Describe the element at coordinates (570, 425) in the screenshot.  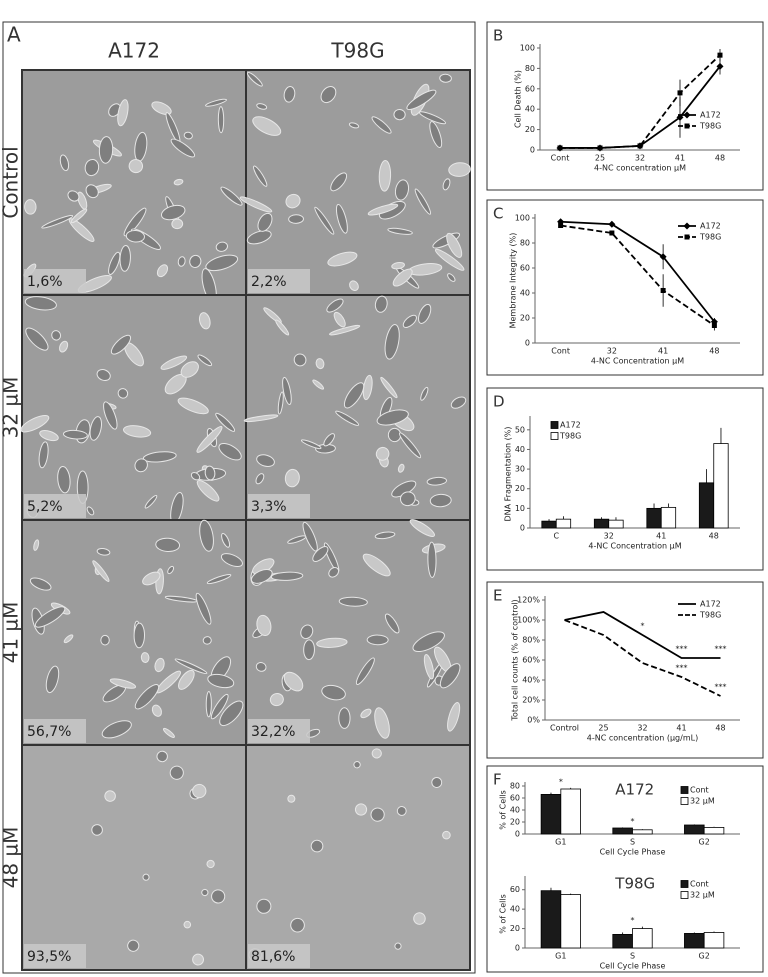
I see `legend-label: A172` at that location.